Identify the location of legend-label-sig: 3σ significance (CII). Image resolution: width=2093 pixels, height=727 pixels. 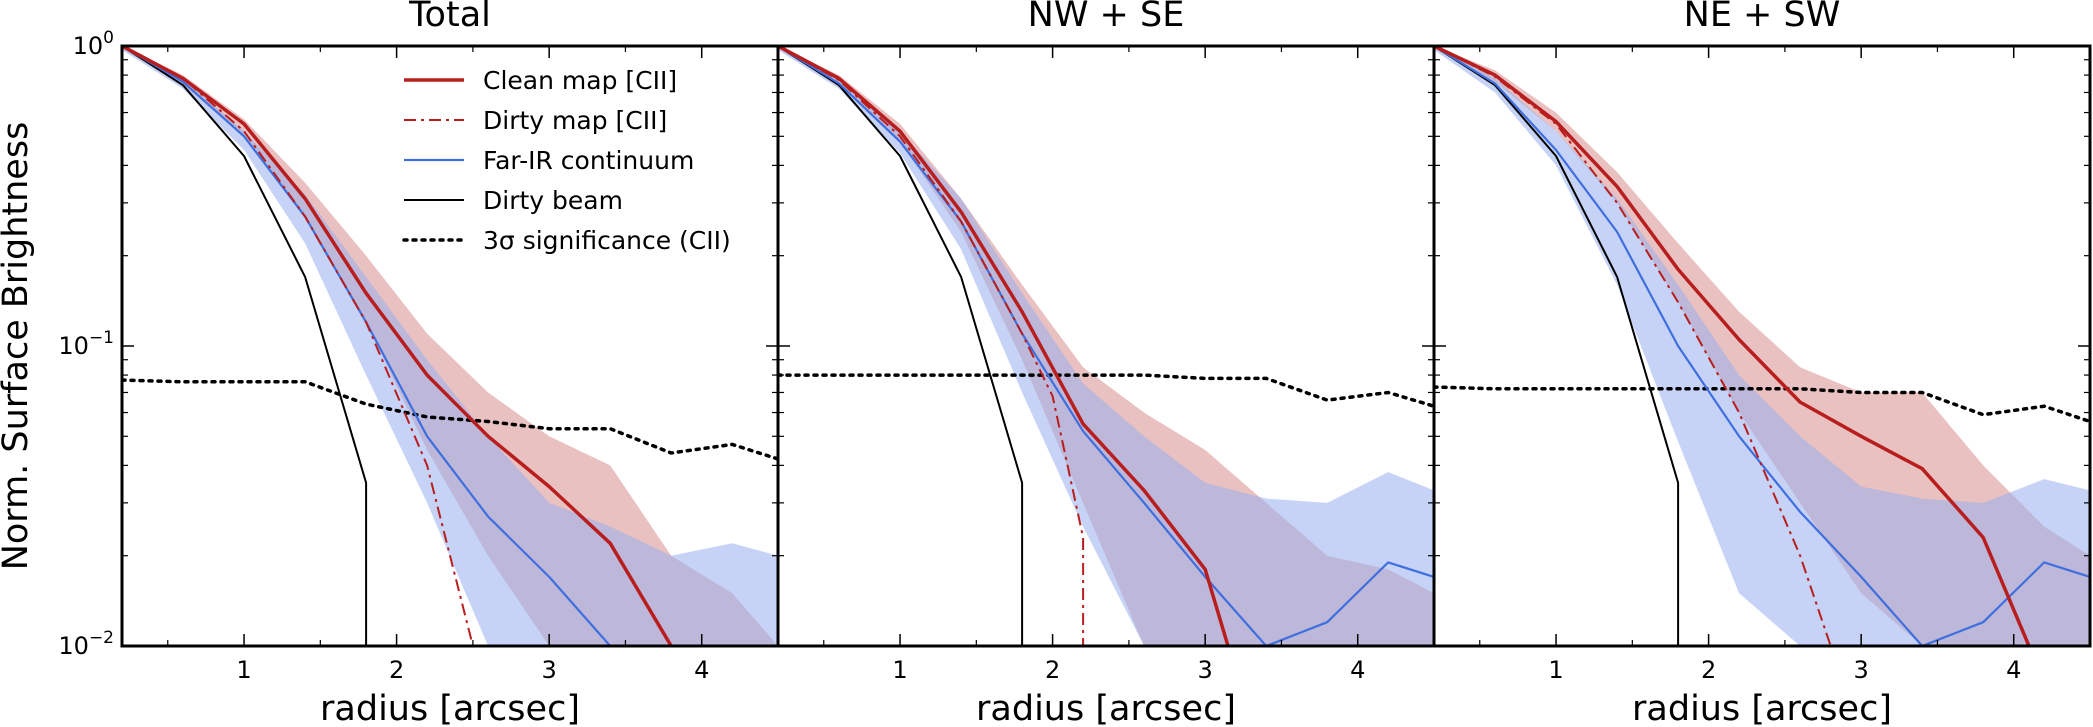
(607, 240).